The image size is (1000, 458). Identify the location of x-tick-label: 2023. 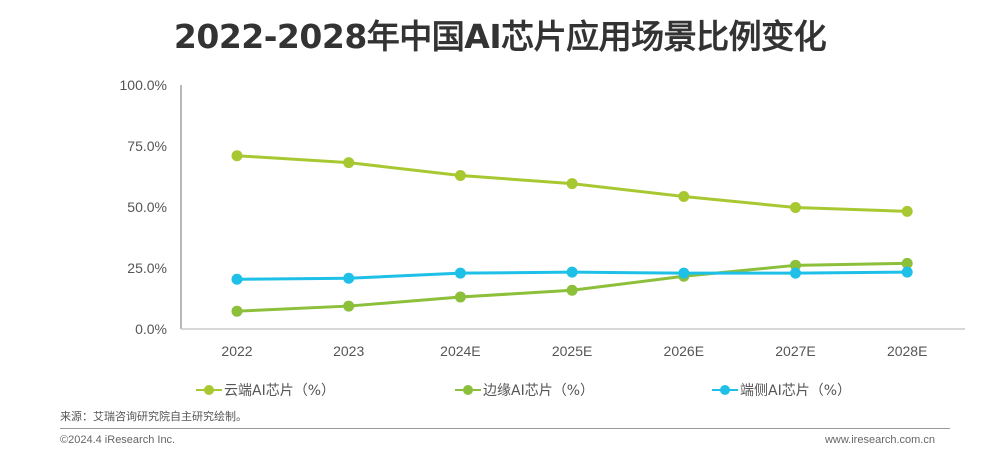
(348, 351).